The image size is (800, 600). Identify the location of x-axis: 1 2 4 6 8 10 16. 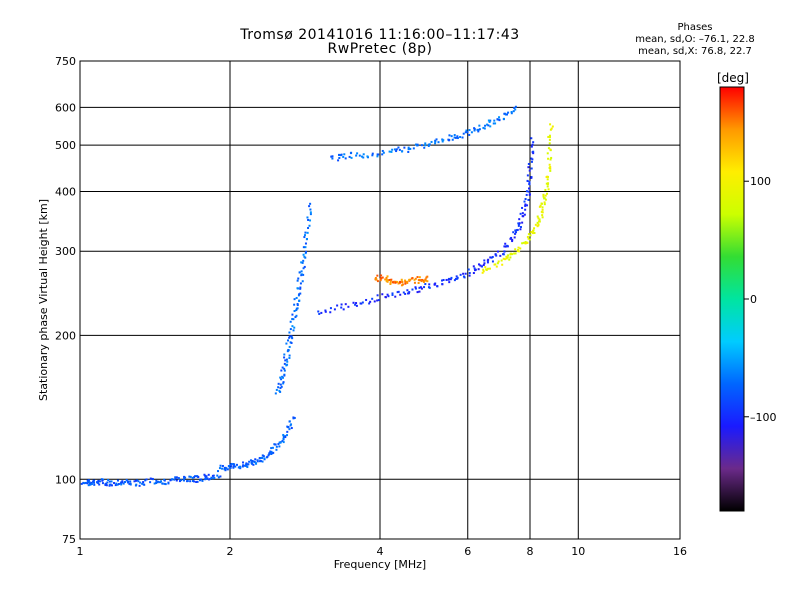
(382, 551).